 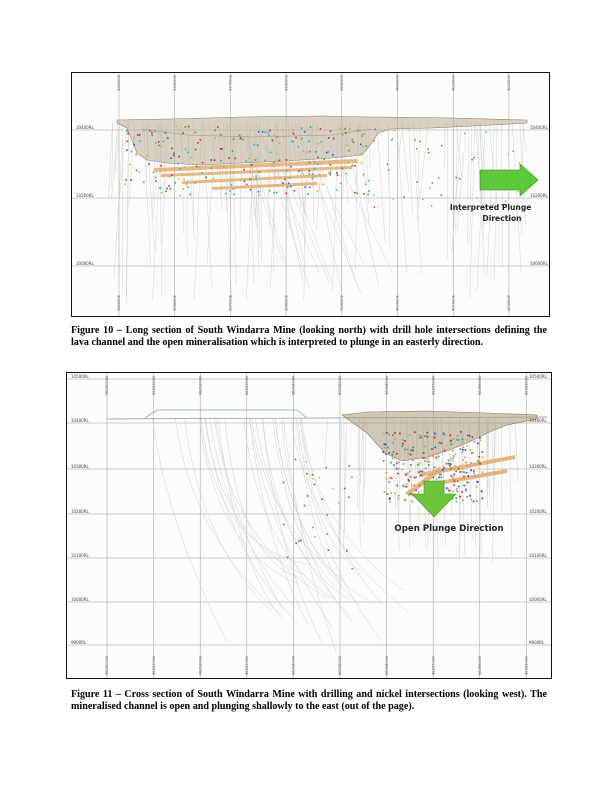 What do you see at coordinates (453, 82) in the screenshot?
I see `easting-tick-label: 401000E` at bounding box center [453, 82].